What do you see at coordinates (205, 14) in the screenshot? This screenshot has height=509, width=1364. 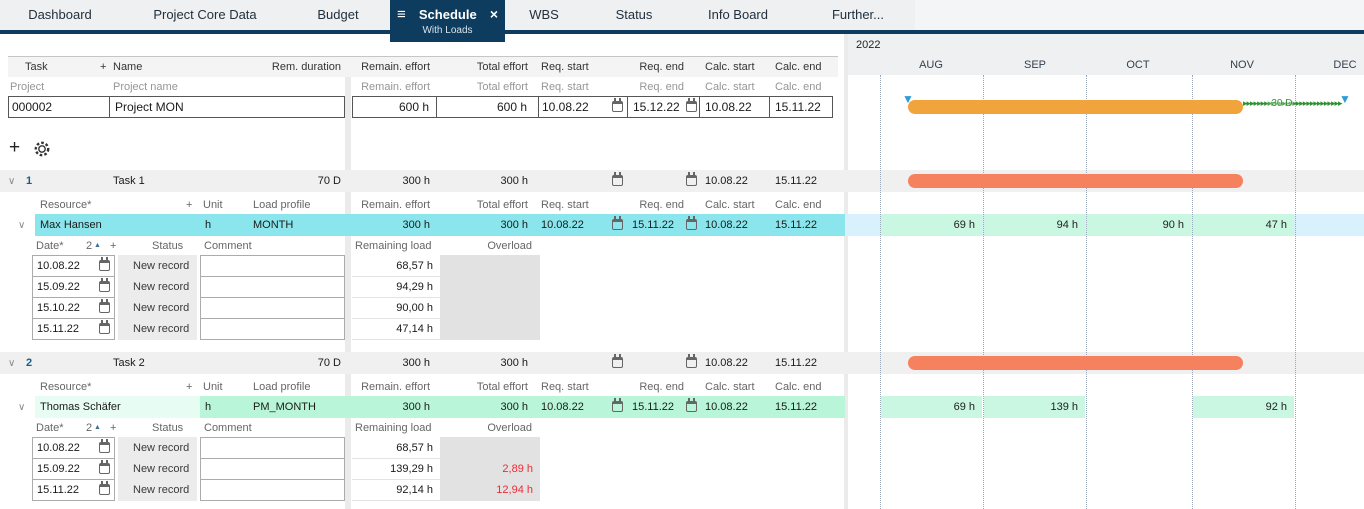 I see `tab-project-core-data: Project Core Data` at bounding box center [205, 14].